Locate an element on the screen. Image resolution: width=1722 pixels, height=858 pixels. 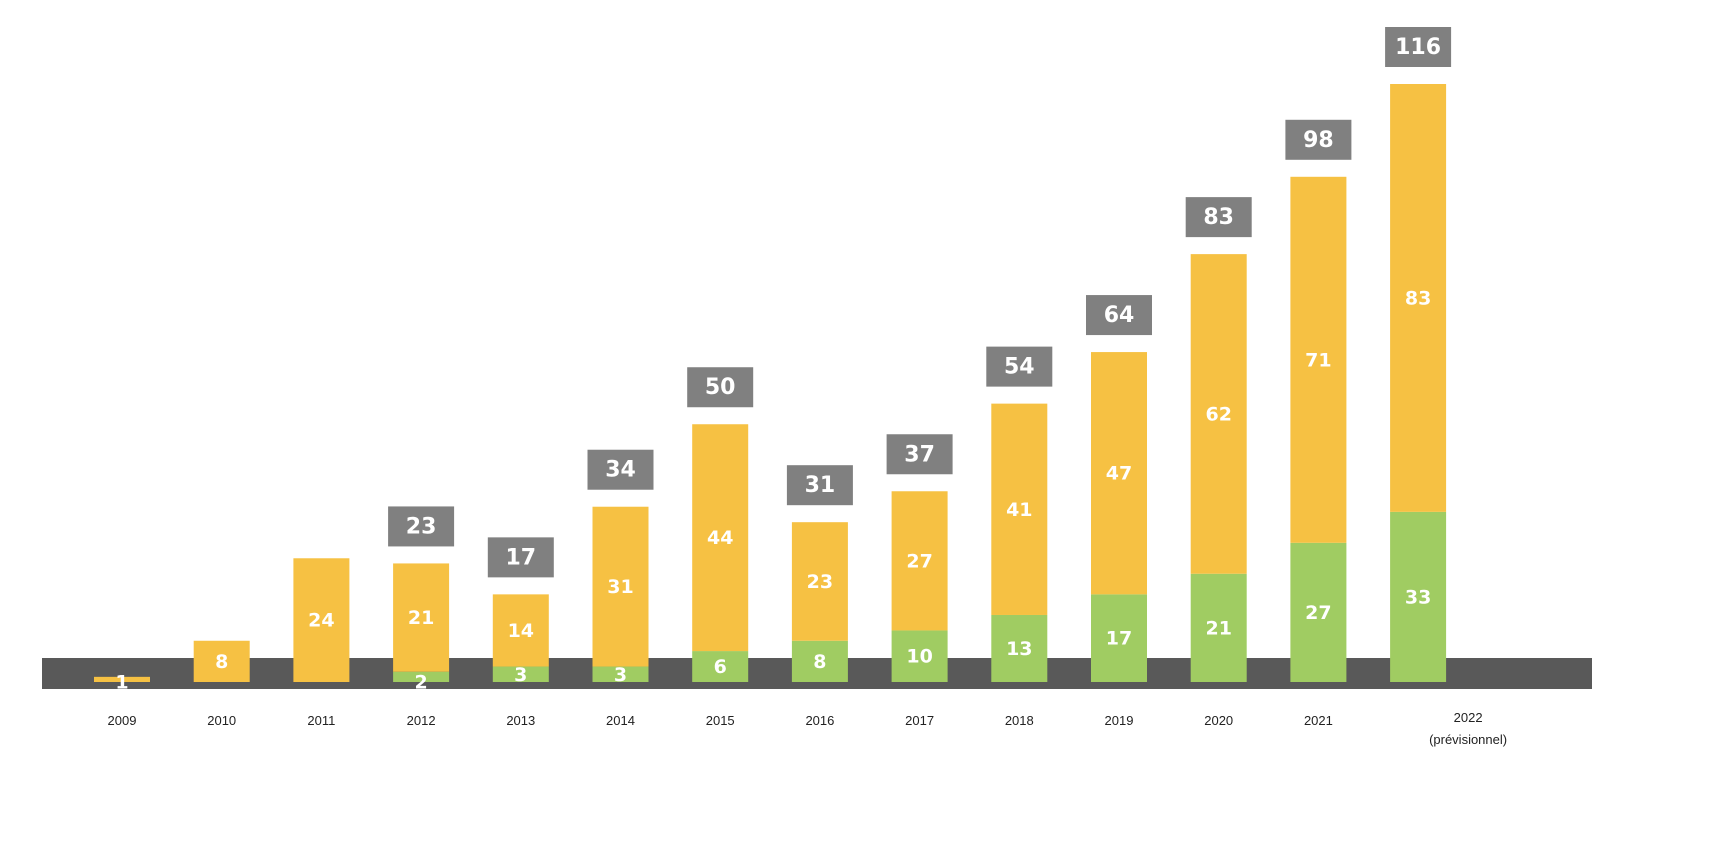
bar-value-label: 6 is located at coordinates (720, 667).